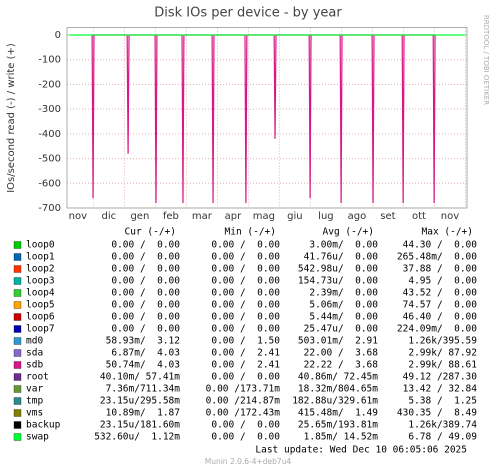 Image resolution: width=497 pixels, height=472 pixels. Describe the element at coordinates (348, 232) in the screenshot. I see `legend-header: Avg (-/+)` at that location.